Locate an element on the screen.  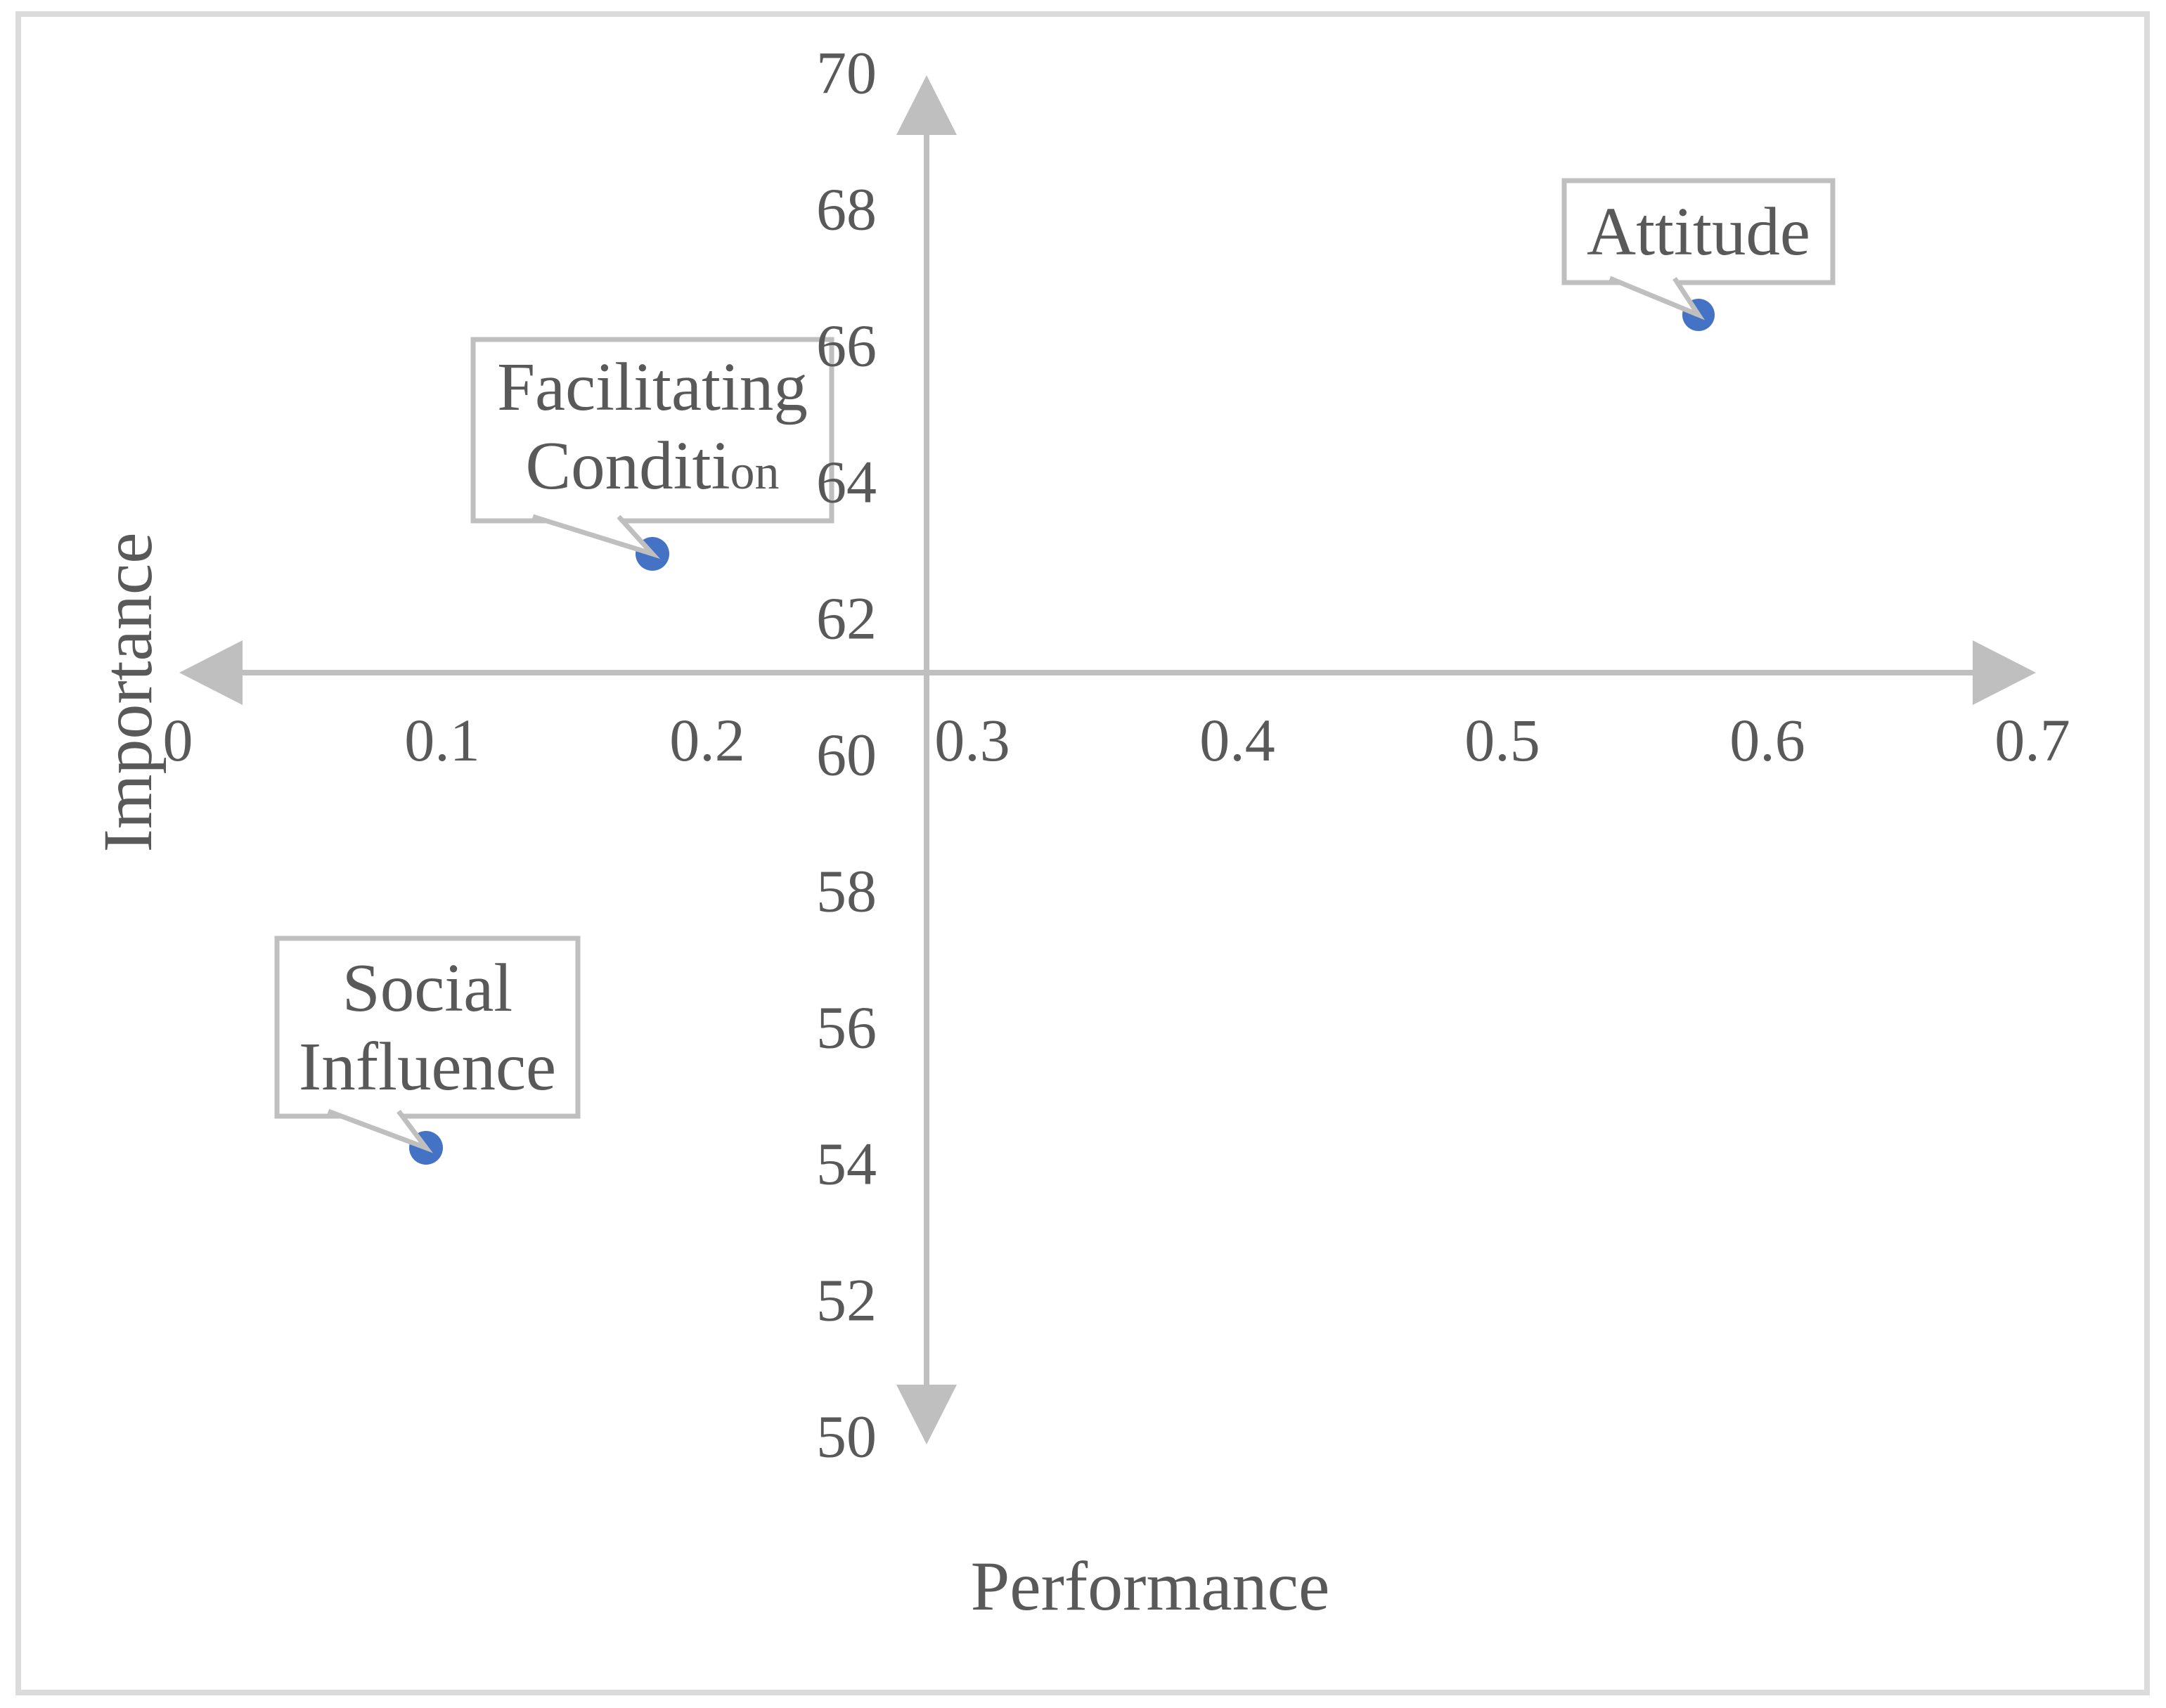
arrow-right-icon is located at coordinates (2004, 672).